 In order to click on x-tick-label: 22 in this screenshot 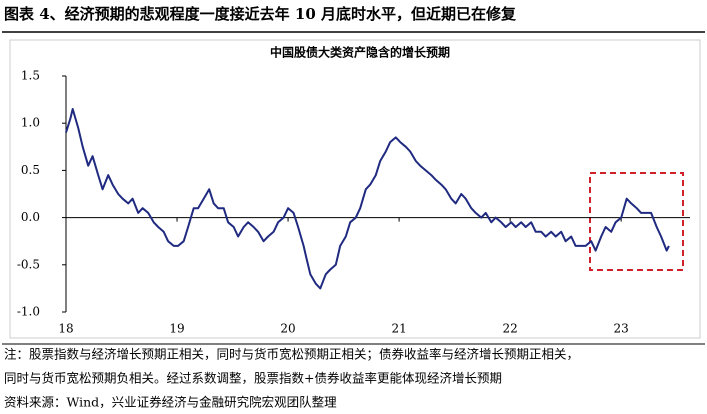, I will do `click(509, 329)`.